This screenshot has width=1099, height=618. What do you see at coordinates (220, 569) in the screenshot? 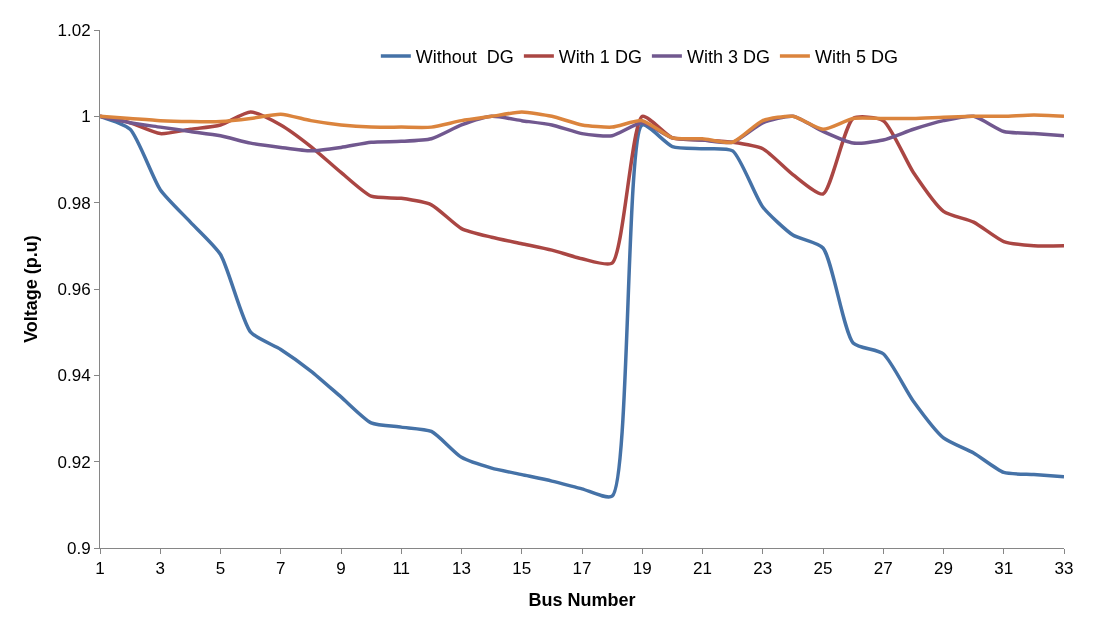
I see `x-tick-label: 5` at bounding box center [220, 569].